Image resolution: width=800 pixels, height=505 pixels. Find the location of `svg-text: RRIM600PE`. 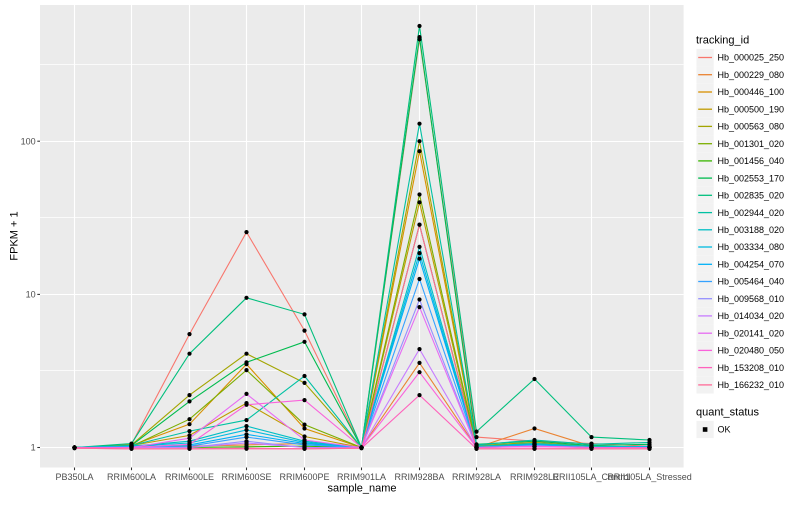

svg-text: RRIM600PE is located at coordinates (304, 477).